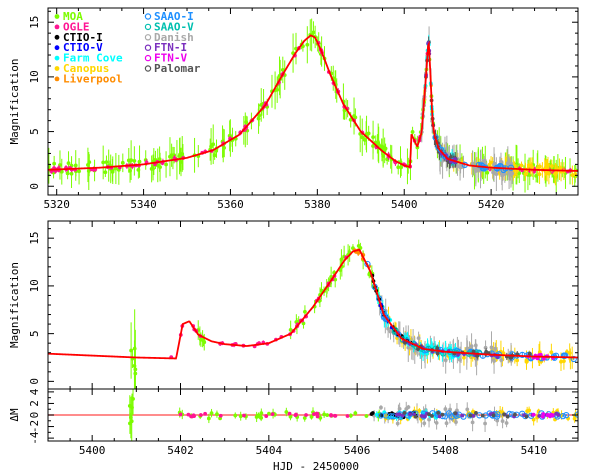 The height and width of the screenshot is (475, 597). Describe the element at coordinates (83, 37) in the screenshot. I see `legend-label: CTIO-I` at that location.